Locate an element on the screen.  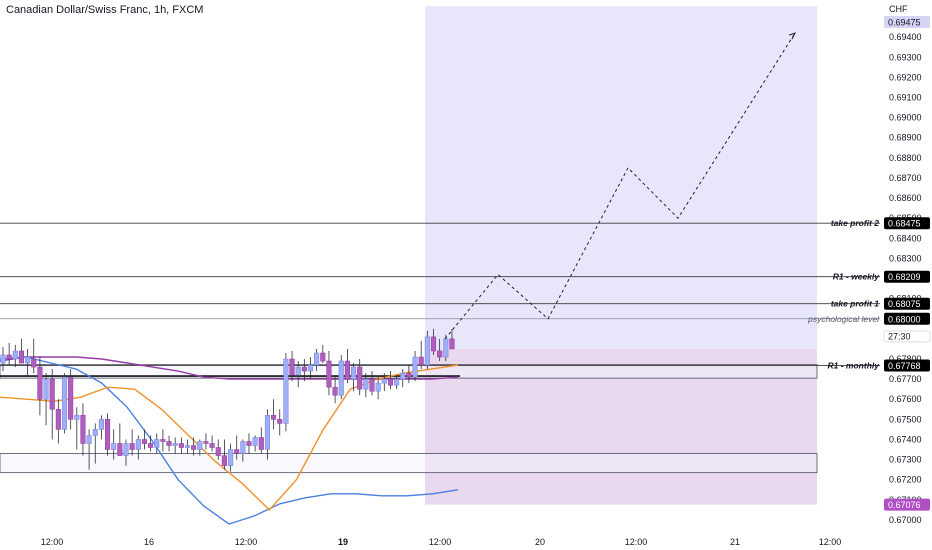
price-tick-label: 0.68300 is located at coordinates (905, 258).